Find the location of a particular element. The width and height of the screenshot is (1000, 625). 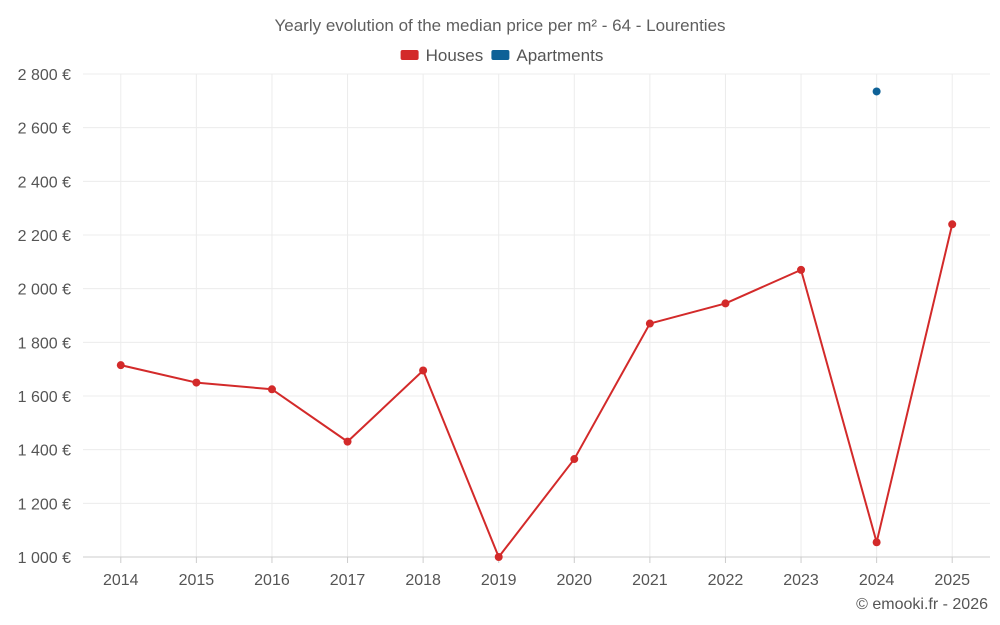

x-tick-label: 2024 is located at coordinates (877, 580).